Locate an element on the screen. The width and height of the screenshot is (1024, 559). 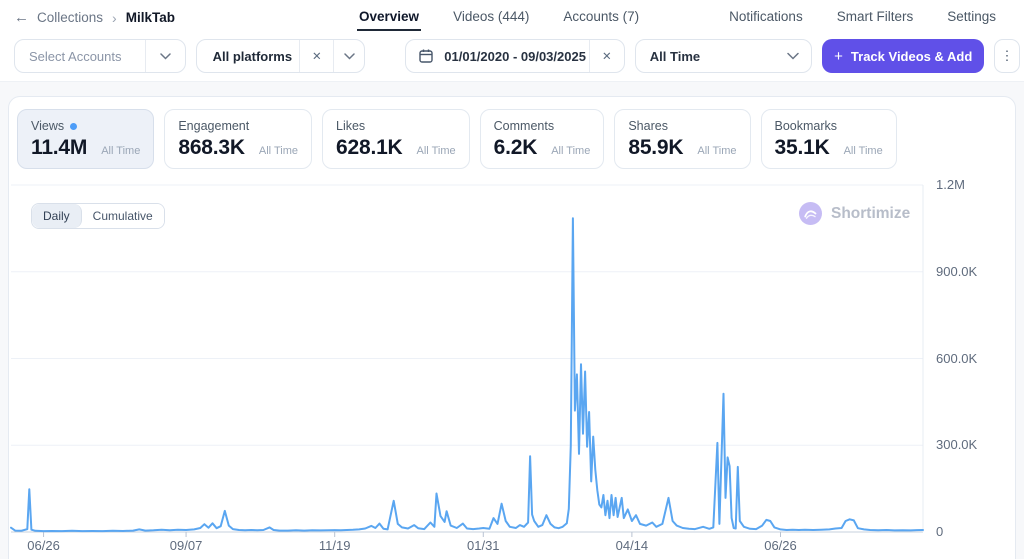
watermark-text: Shortimize is located at coordinates (871, 213).